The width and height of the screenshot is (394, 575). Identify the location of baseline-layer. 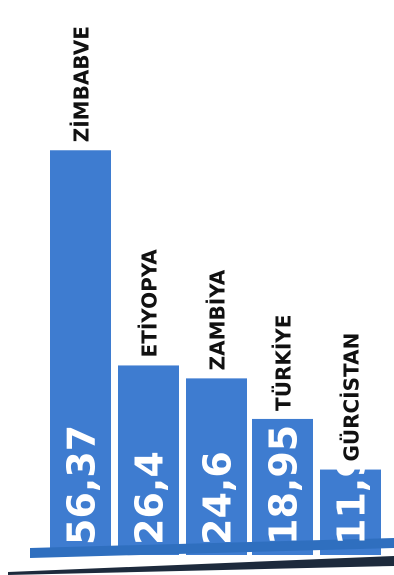
(201, 556).